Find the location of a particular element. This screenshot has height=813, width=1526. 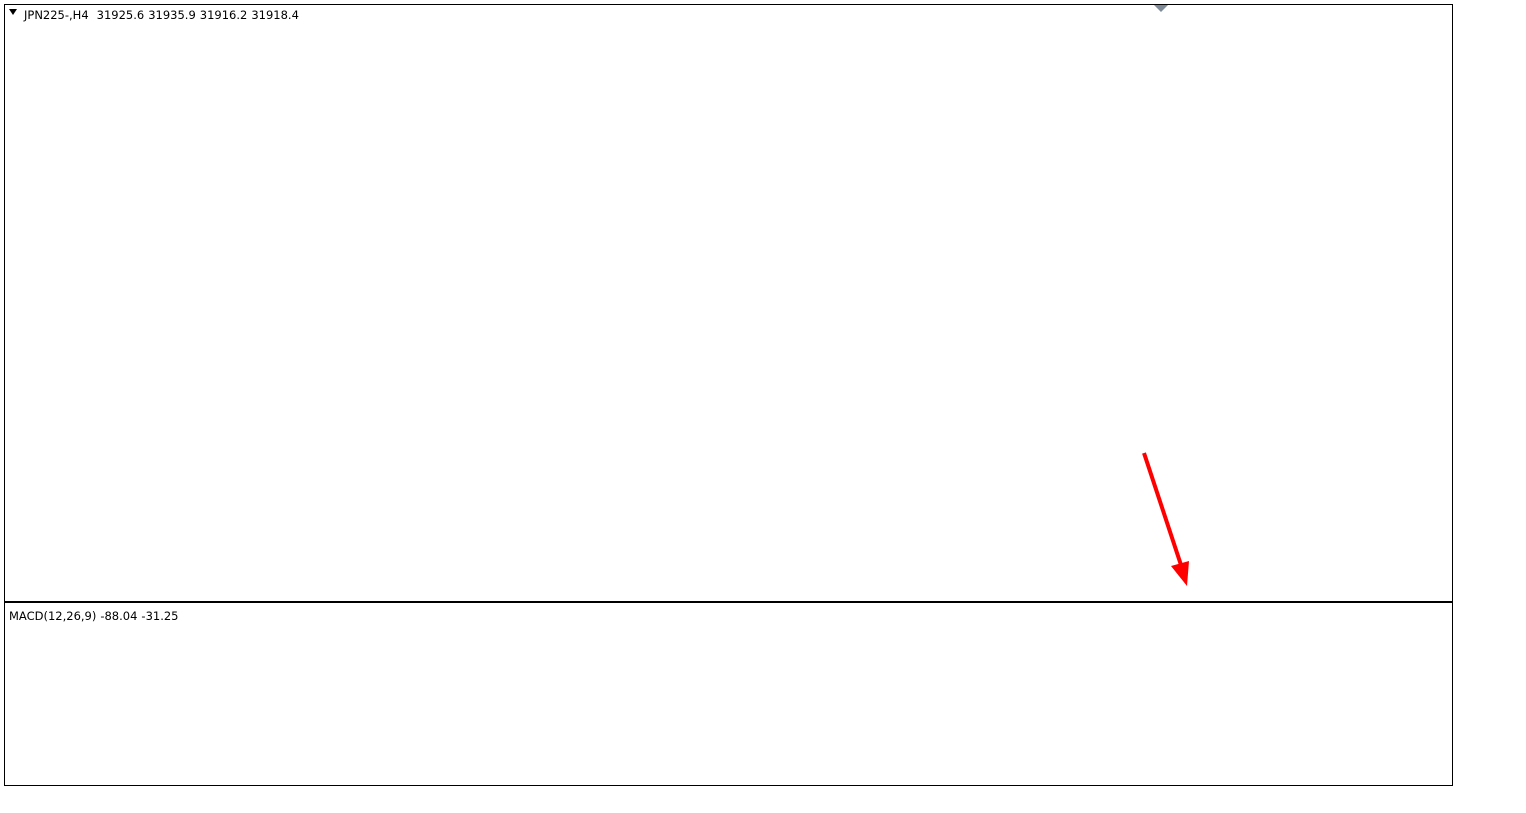

price-header: JPN225-,H4 31925.6 31935.9 31916.2 31918.4 is located at coordinates (161, 15).